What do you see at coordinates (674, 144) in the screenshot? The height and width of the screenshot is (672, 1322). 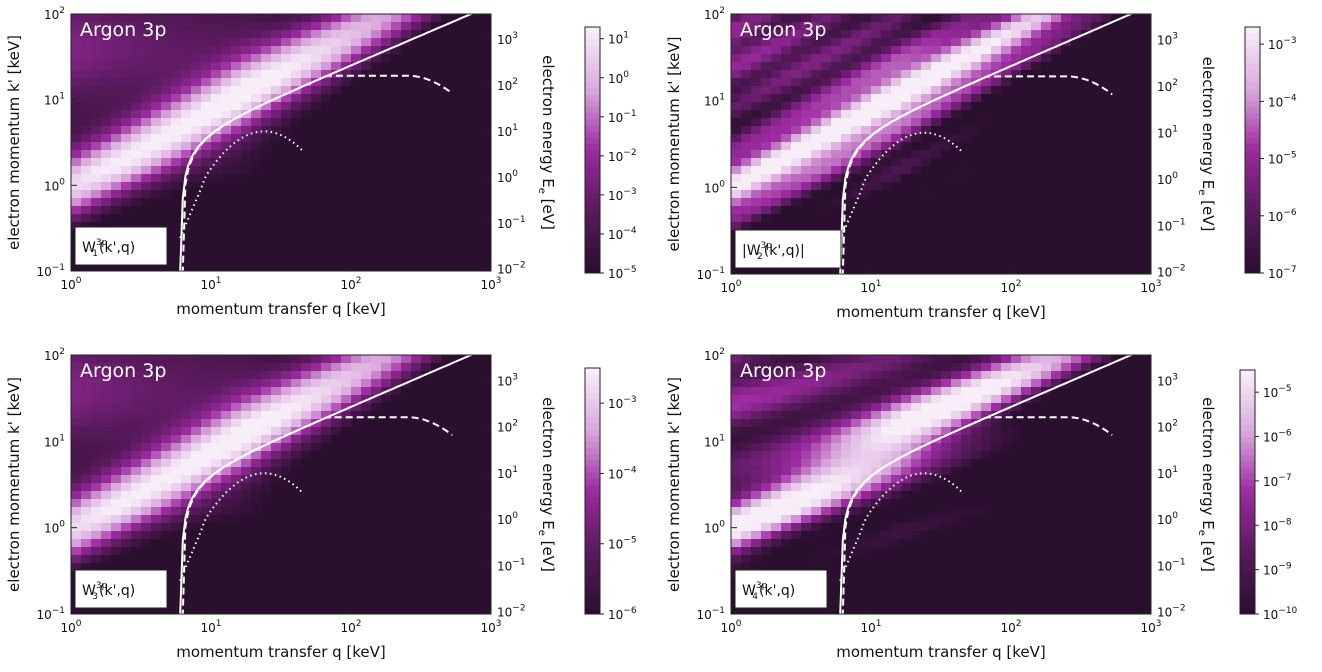 I see `y-axis-label: electron momentum k' [keV]` at bounding box center [674, 144].